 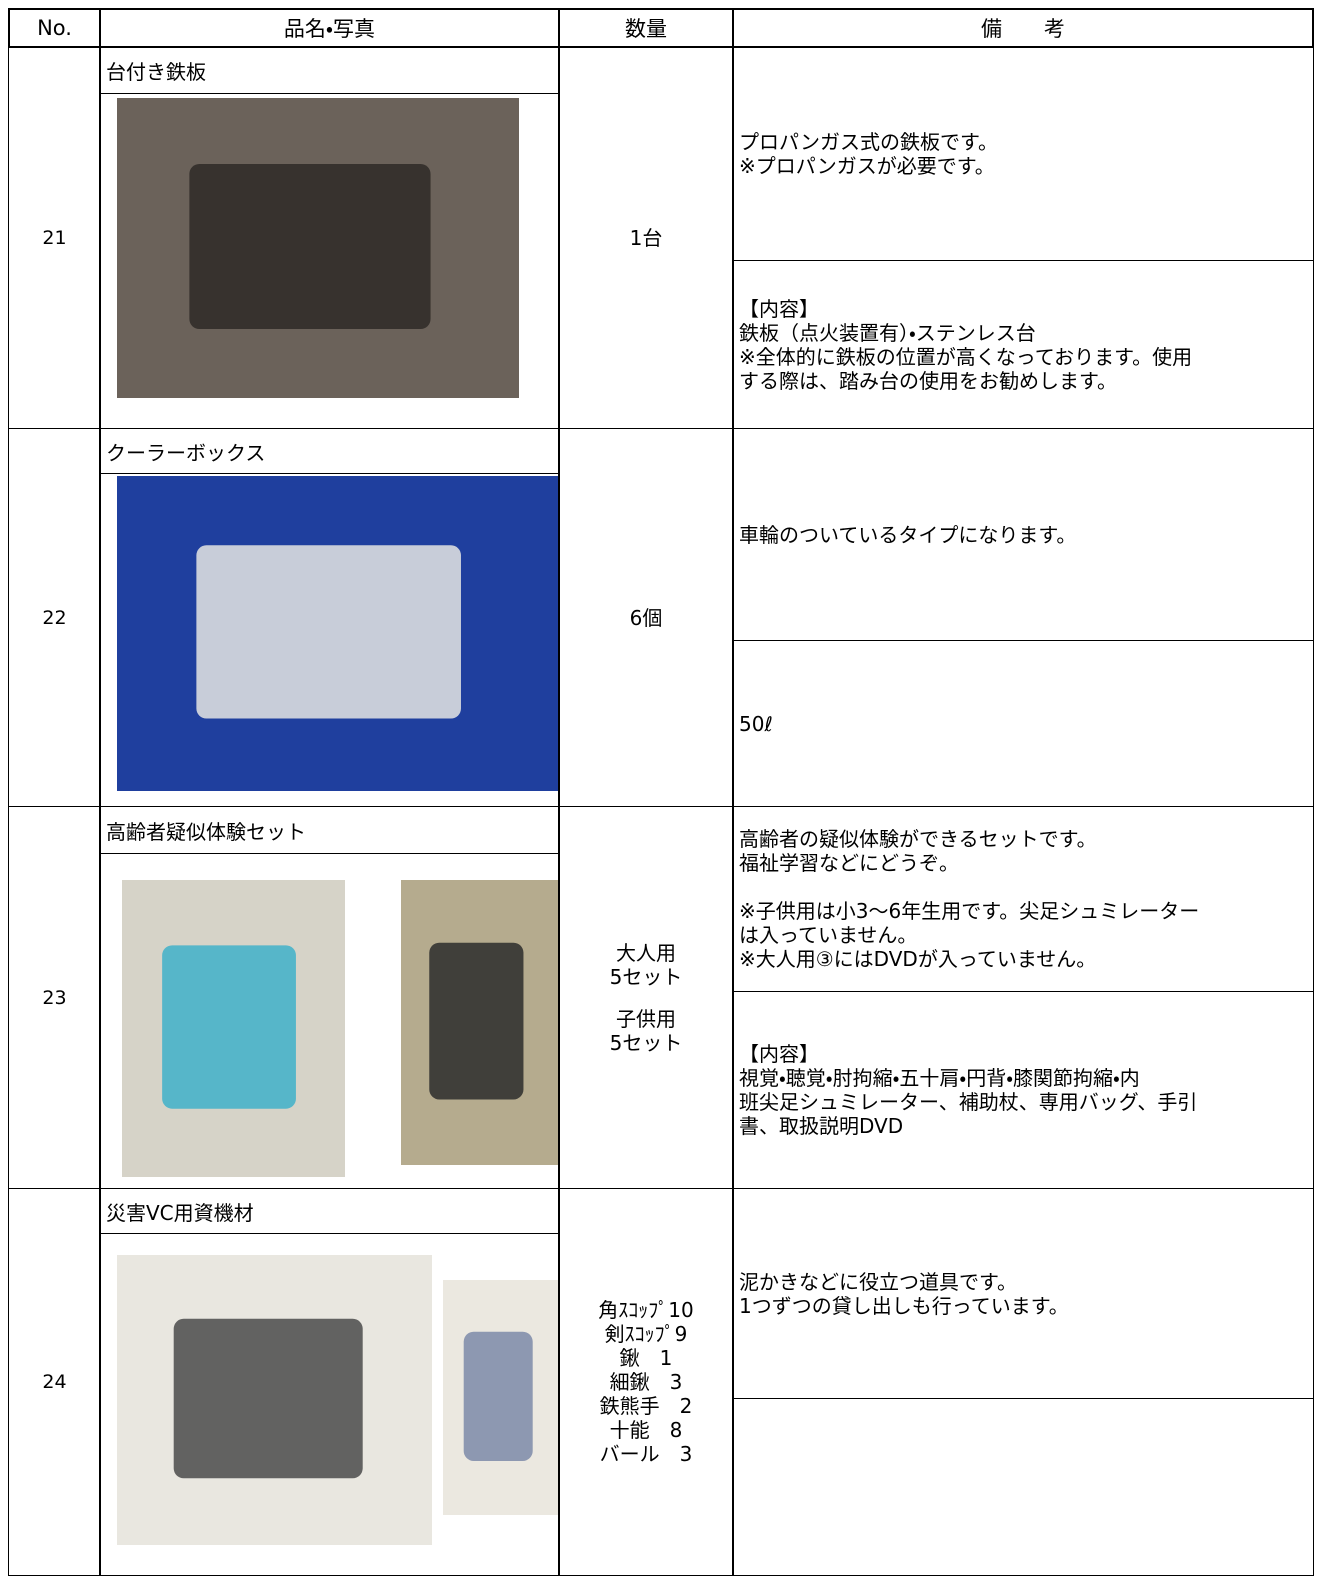 I want to click on no-cell: 24, so click(x=54, y=1382).